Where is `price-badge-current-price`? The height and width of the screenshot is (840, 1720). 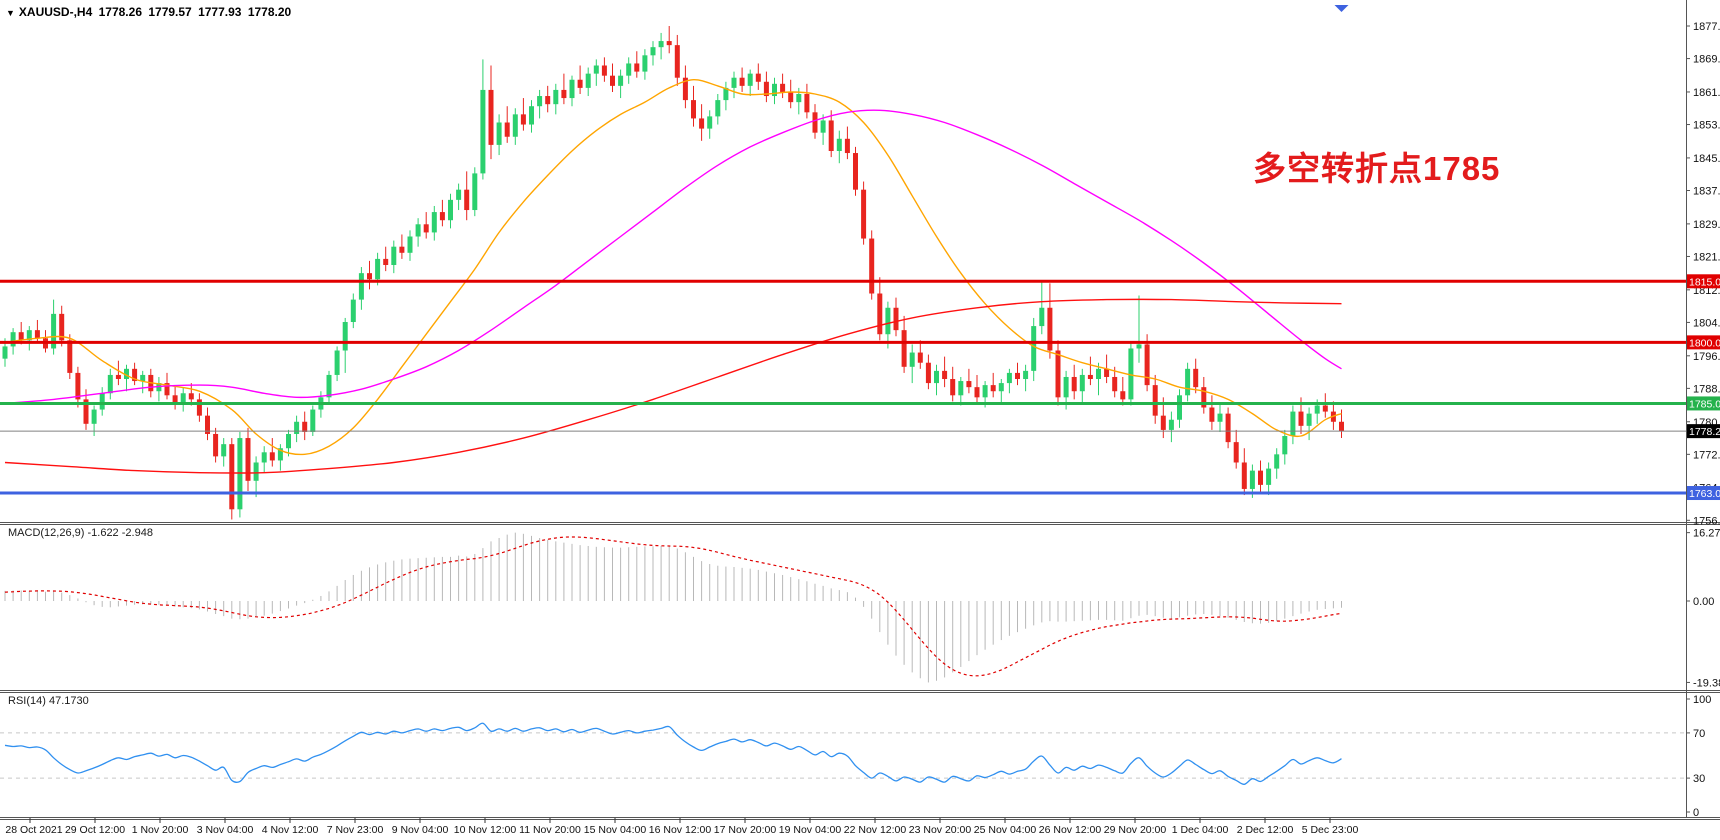
price-badge-current-price is located at coordinates (1703, 431).